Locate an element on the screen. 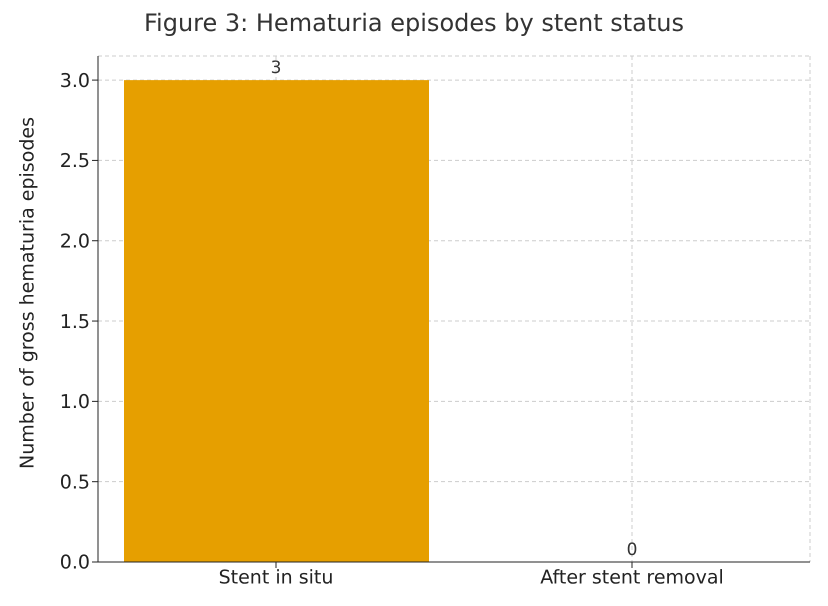 The height and width of the screenshot is (606, 828). chart-title: Figure 3: Hematuria episodes by stent status is located at coordinates (413, 23).